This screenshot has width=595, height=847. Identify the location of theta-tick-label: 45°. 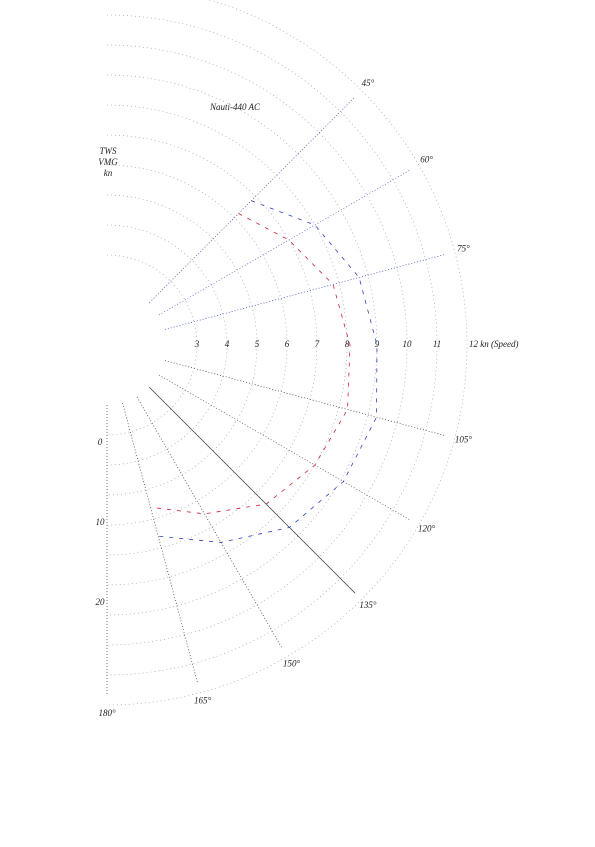
(368, 83).